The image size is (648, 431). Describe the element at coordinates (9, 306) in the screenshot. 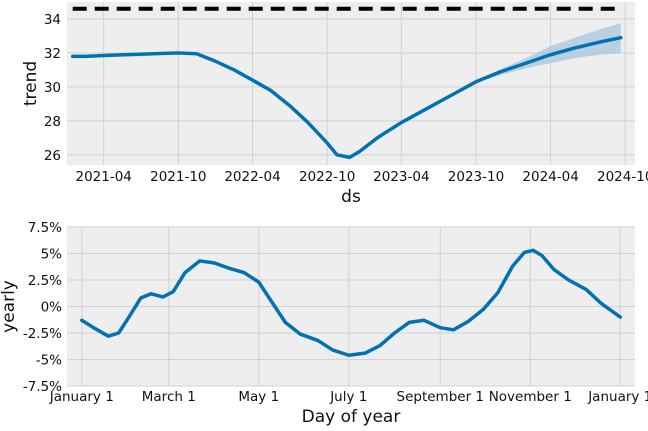

I see `yearly-y-axis-label: yearly` at that location.